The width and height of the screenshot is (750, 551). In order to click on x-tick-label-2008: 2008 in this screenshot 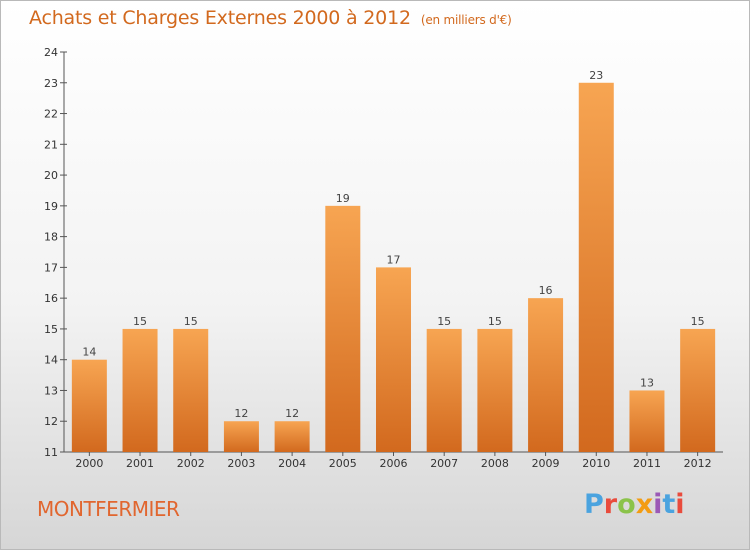, I will do `click(495, 463)`.